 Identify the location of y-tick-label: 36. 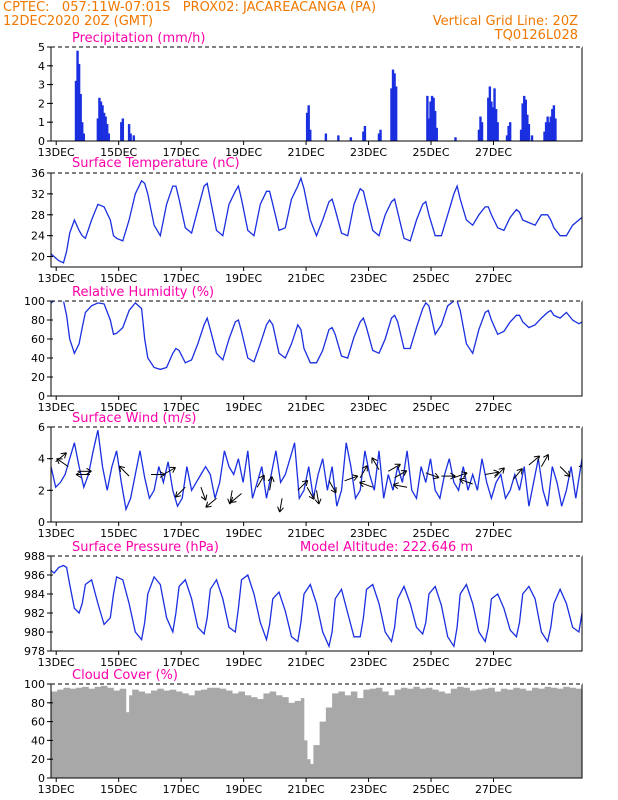
(38, 173).